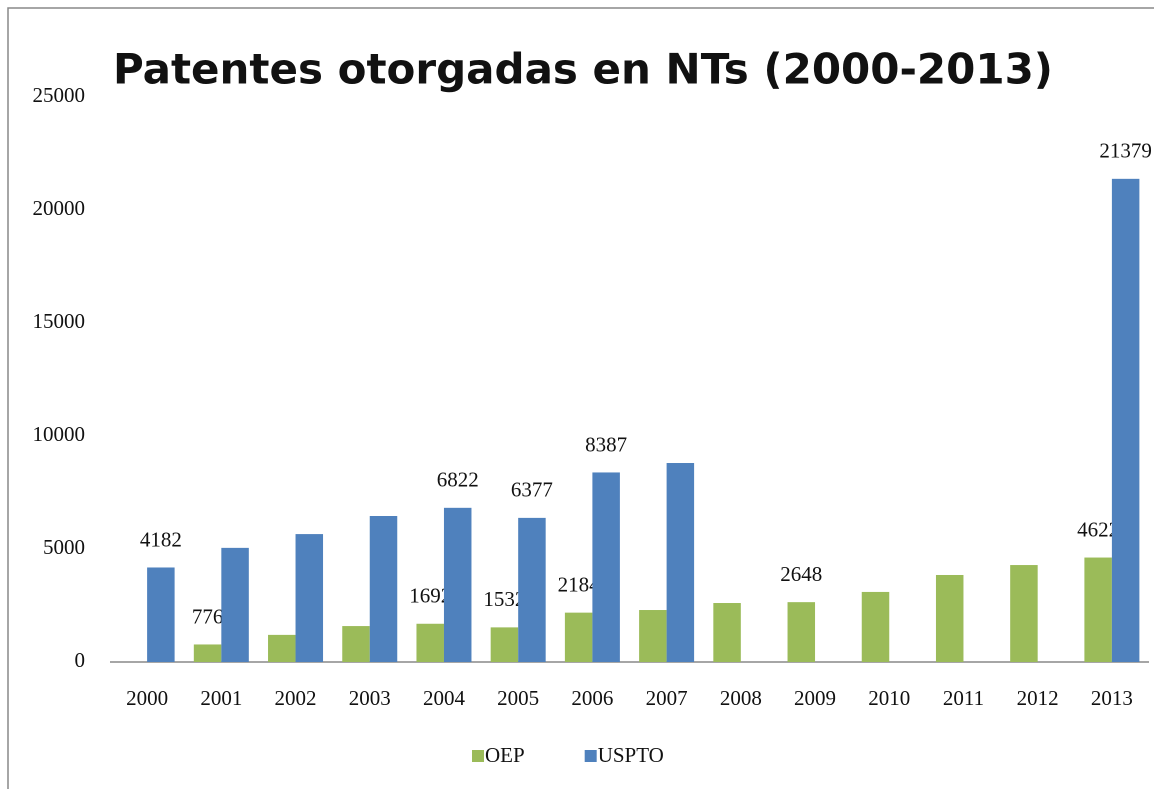  What do you see at coordinates (667, 698) in the screenshot?
I see `x-tick-label: 2007` at bounding box center [667, 698].